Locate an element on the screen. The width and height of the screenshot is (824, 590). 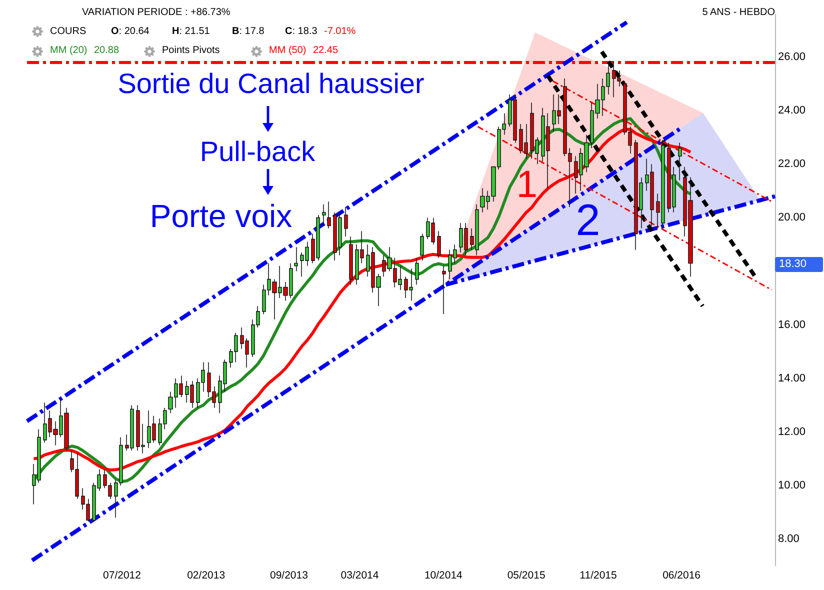
y-tick-label: 12.00 is located at coordinates (792, 432).